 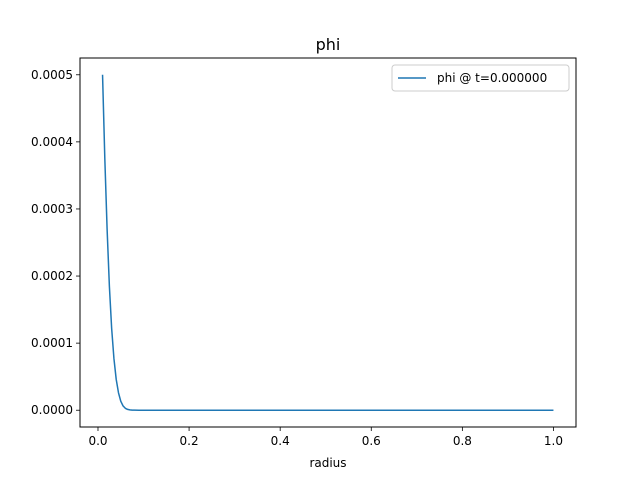 What do you see at coordinates (327, 463) in the screenshot?
I see `x-axis-label: radius` at bounding box center [327, 463].